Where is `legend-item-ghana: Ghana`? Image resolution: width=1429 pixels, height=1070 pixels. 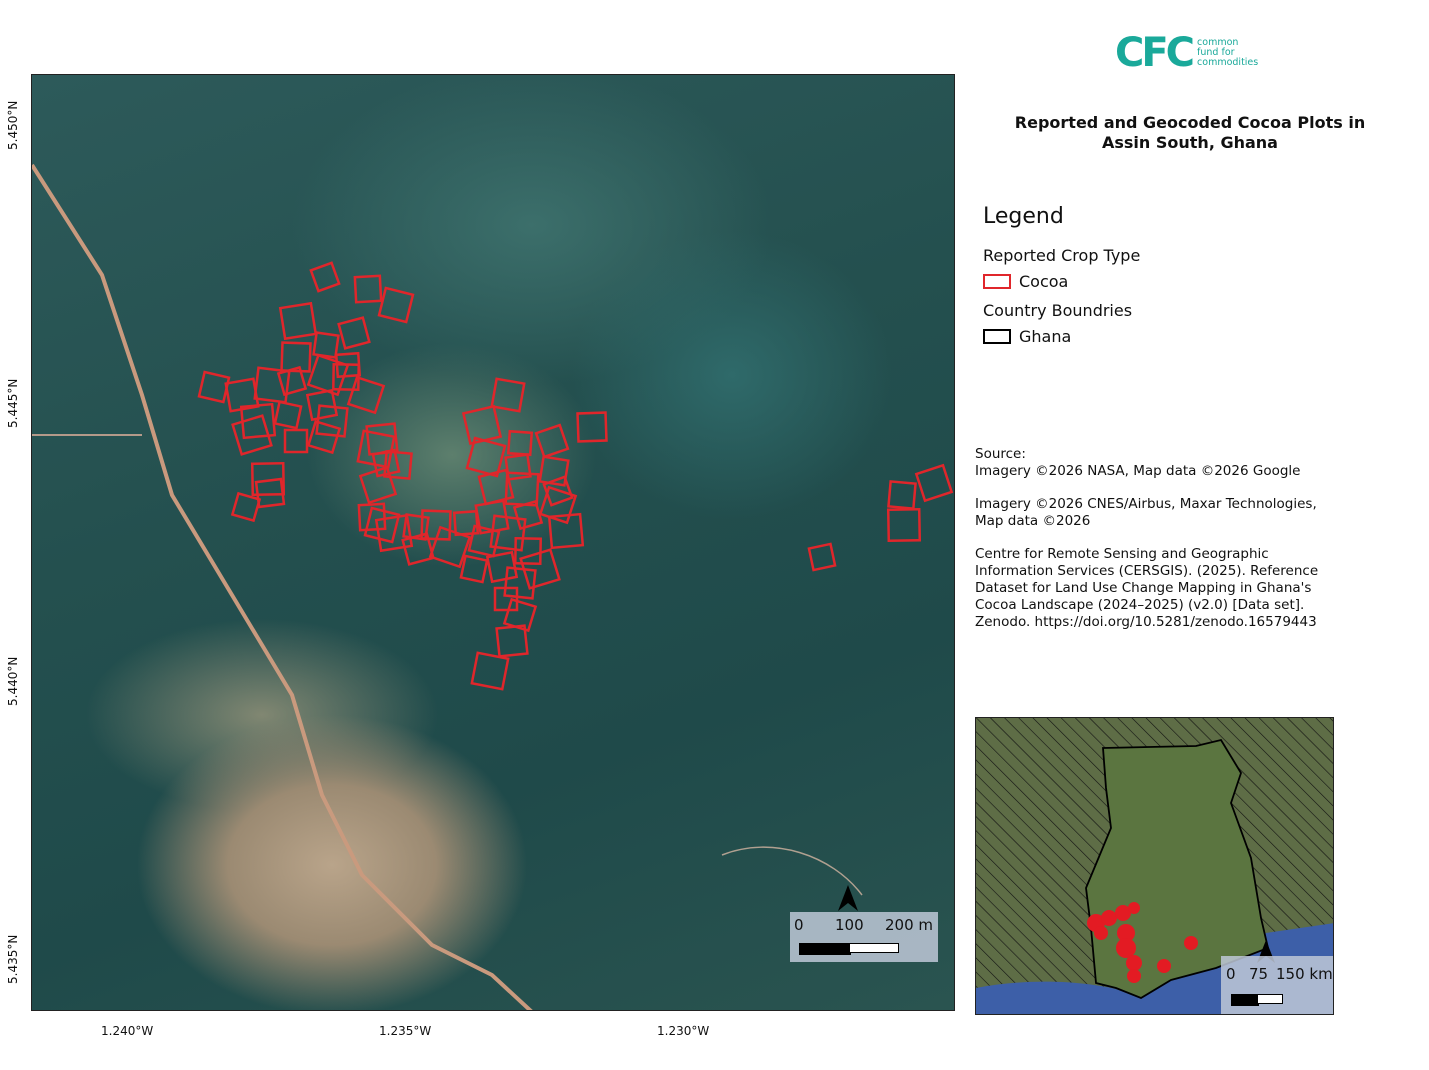
legend-item-ghana: Ghana is located at coordinates (1027, 336).